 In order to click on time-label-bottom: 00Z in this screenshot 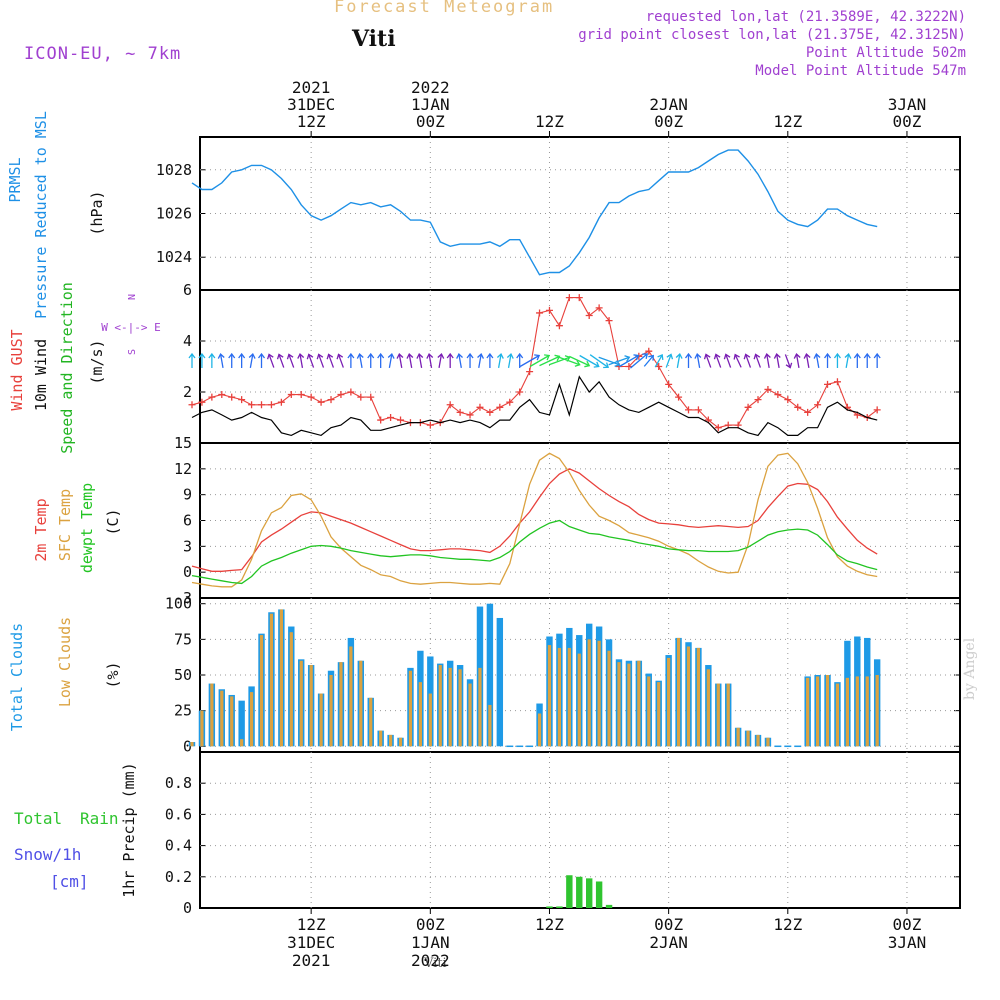, I will do `click(907, 924)`.